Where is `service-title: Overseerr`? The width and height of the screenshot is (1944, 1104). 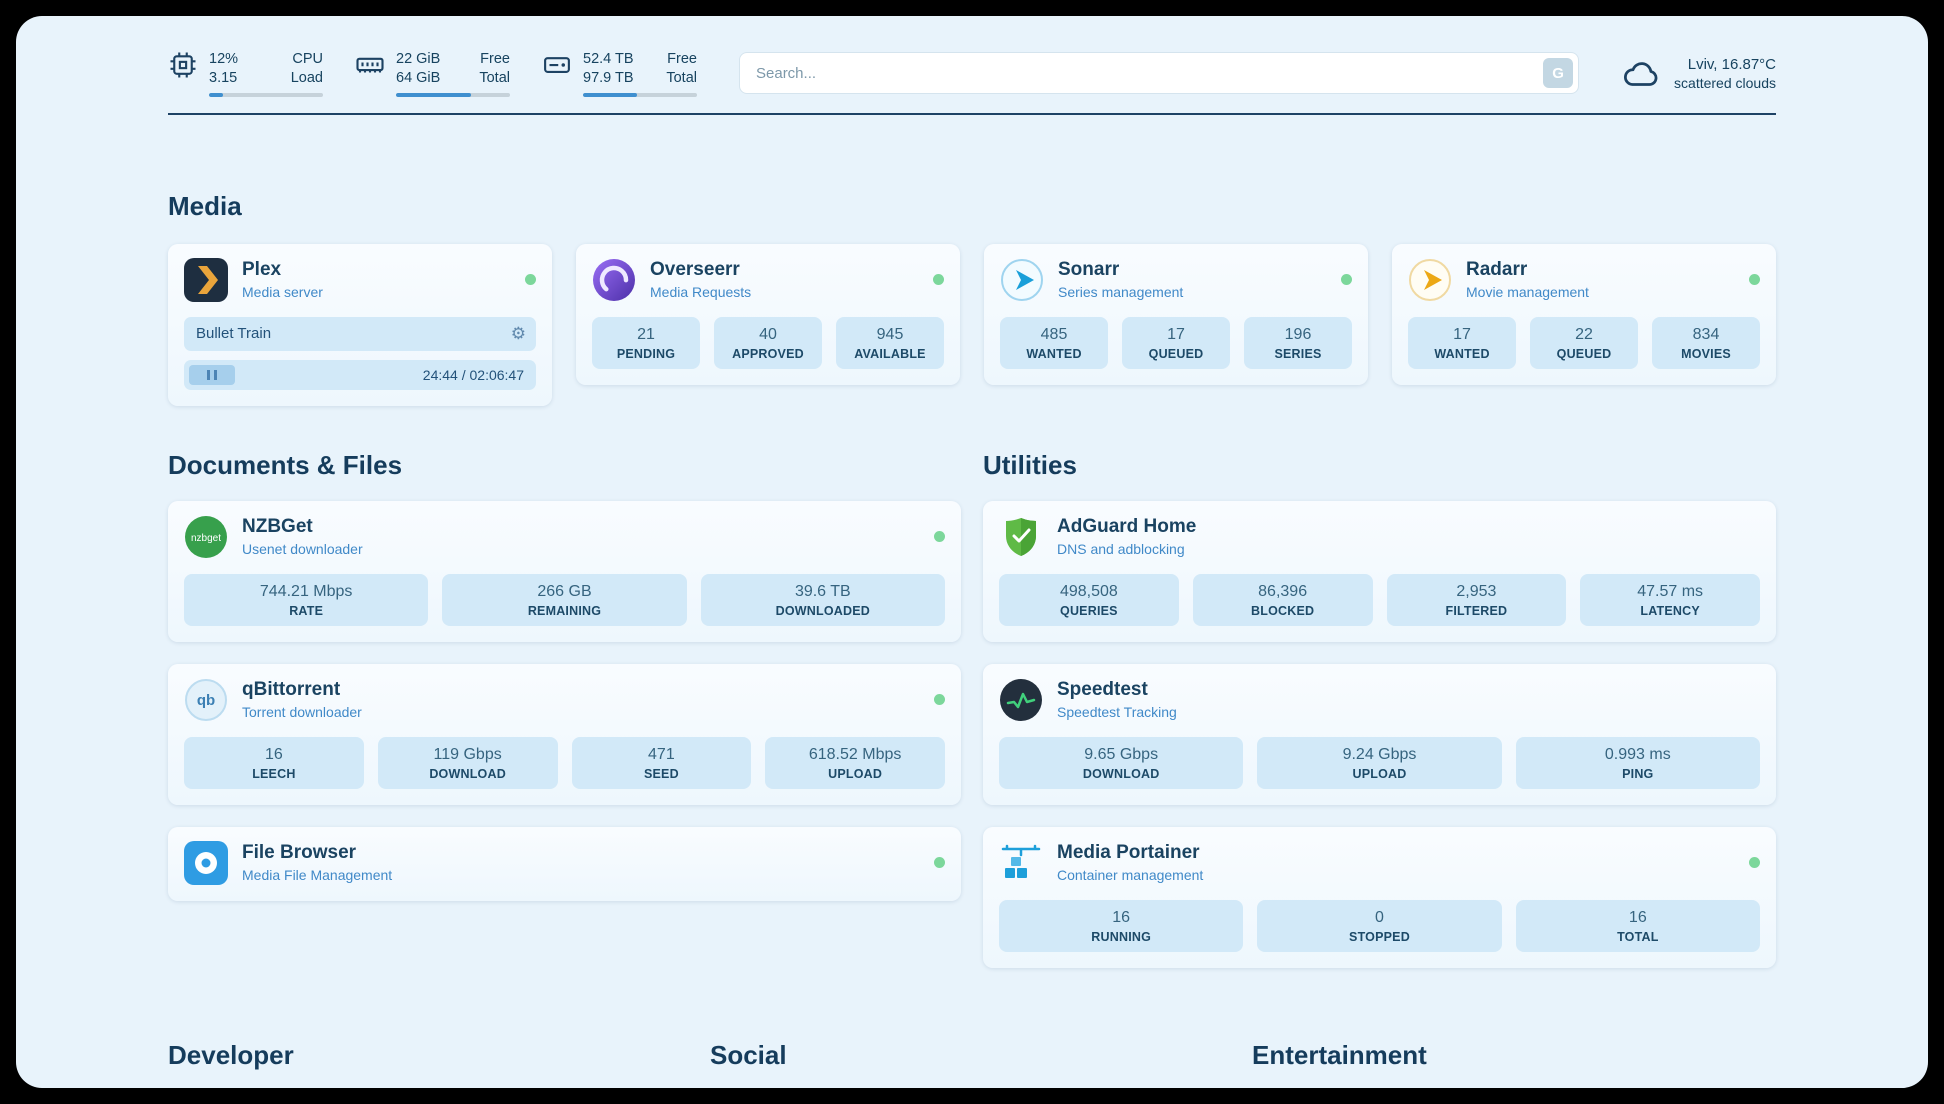
service-title: Overseerr is located at coordinates (695, 270).